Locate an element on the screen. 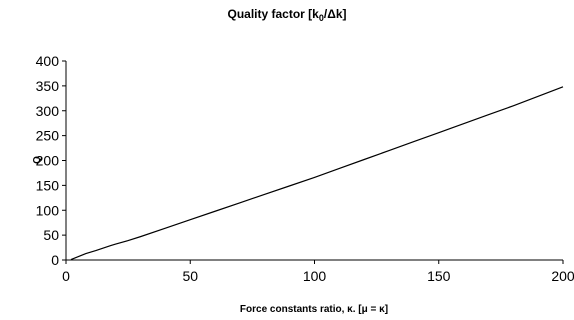  chart-title: Quality factor [k0/Δk] is located at coordinates (286, 15).